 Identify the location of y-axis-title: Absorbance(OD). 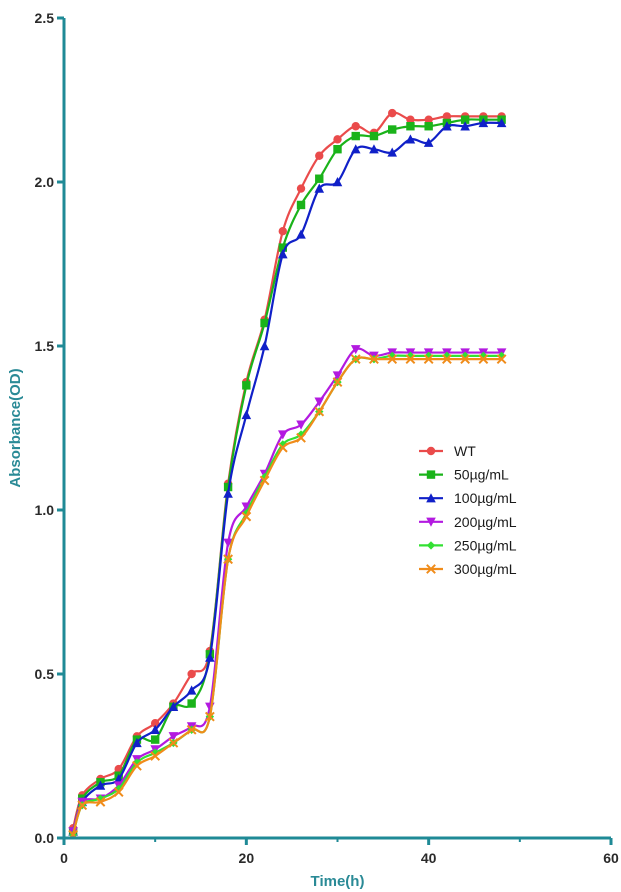
(15, 427).